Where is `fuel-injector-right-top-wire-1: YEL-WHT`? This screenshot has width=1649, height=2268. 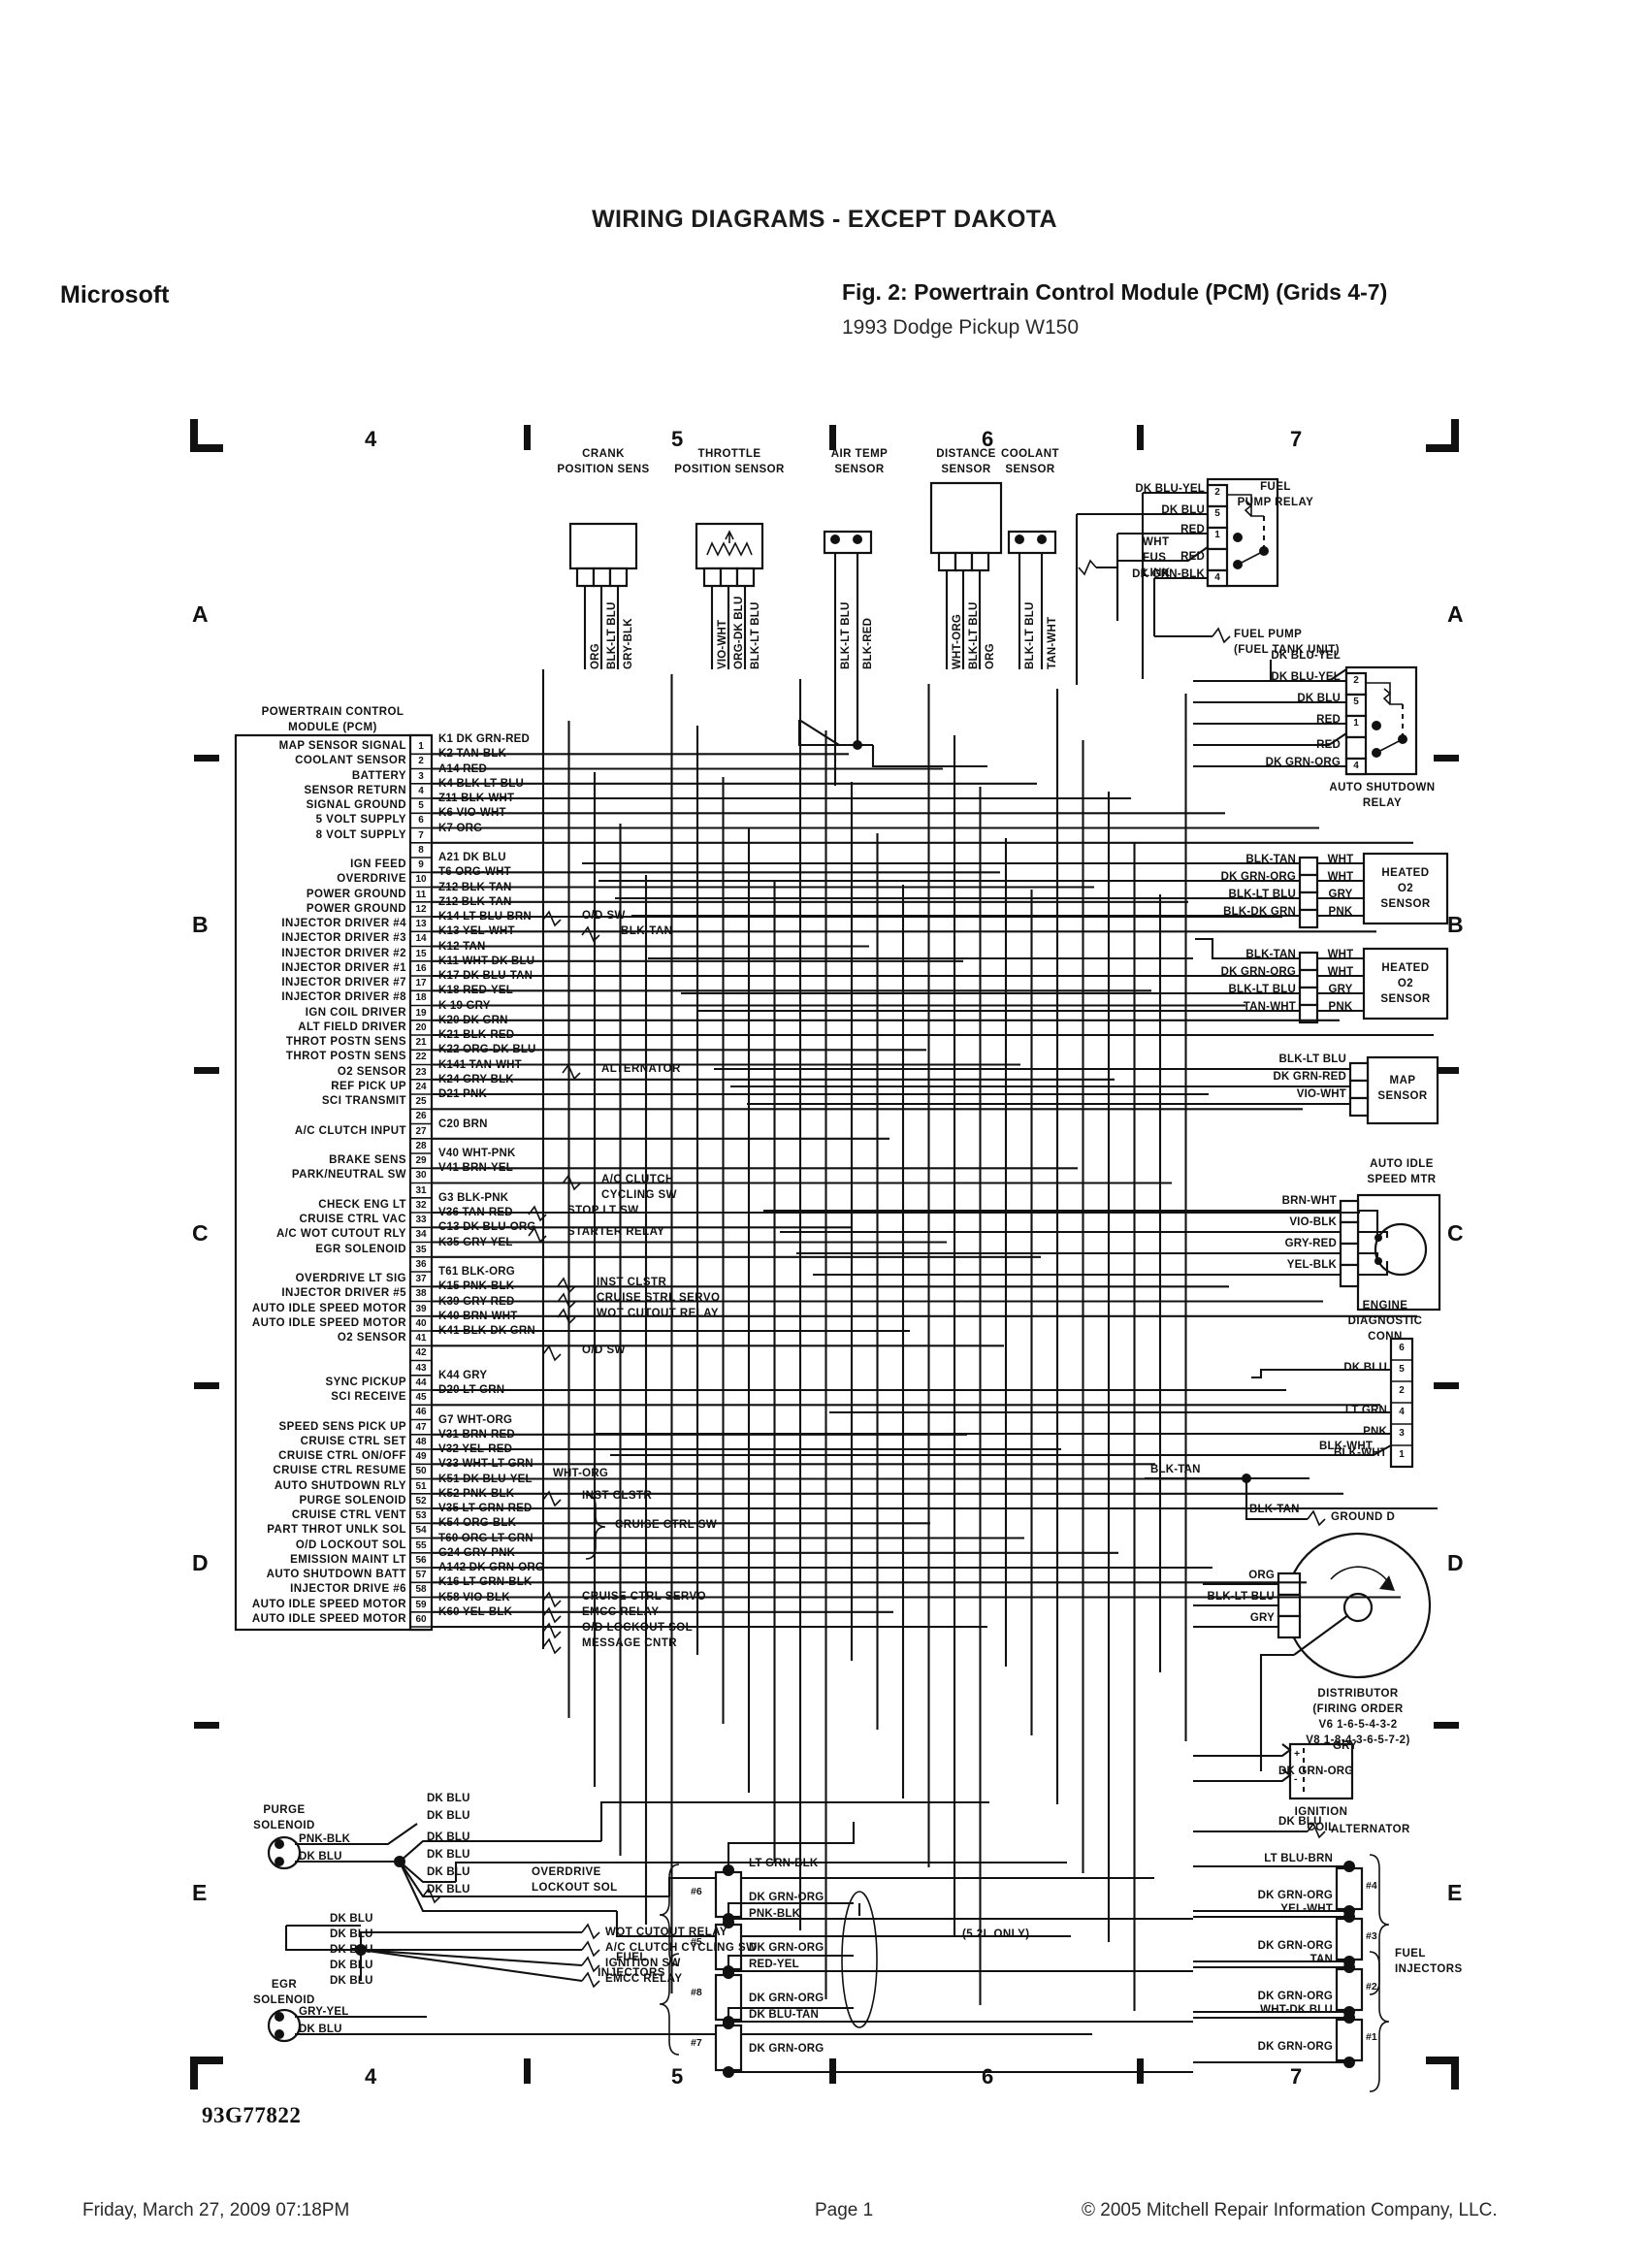 fuel-injector-right-top-wire-1: YEL-WHT is located at coordinates (1306, 1909).